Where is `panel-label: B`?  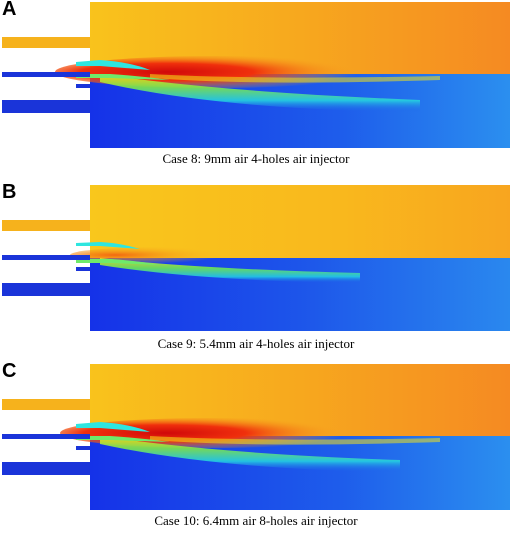
panel-label: B is located at coordinates (9, 192).